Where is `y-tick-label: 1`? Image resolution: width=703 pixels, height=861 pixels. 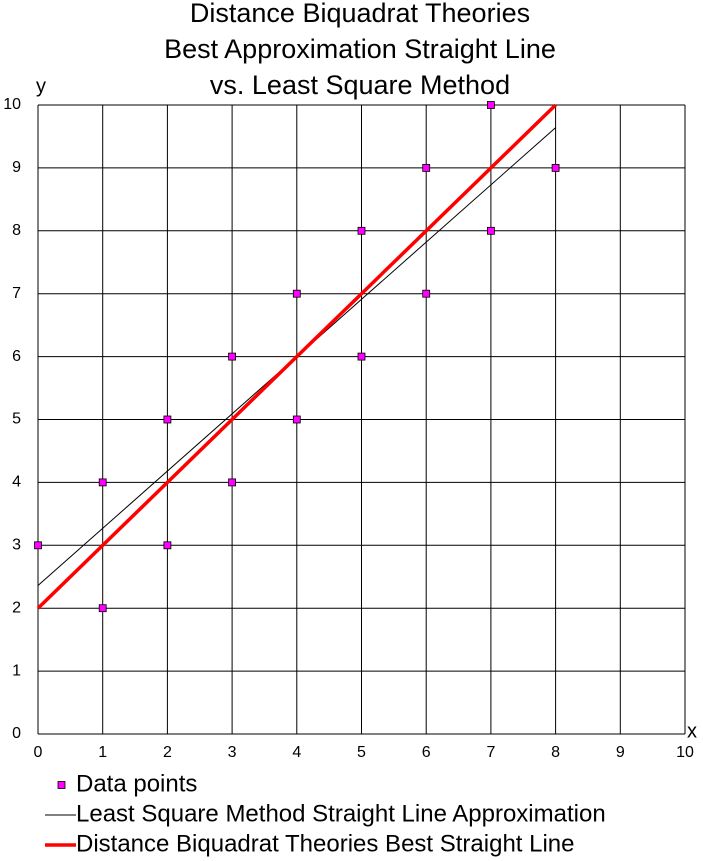
y-tick-label: 1 is located at coordinates (16, 670).